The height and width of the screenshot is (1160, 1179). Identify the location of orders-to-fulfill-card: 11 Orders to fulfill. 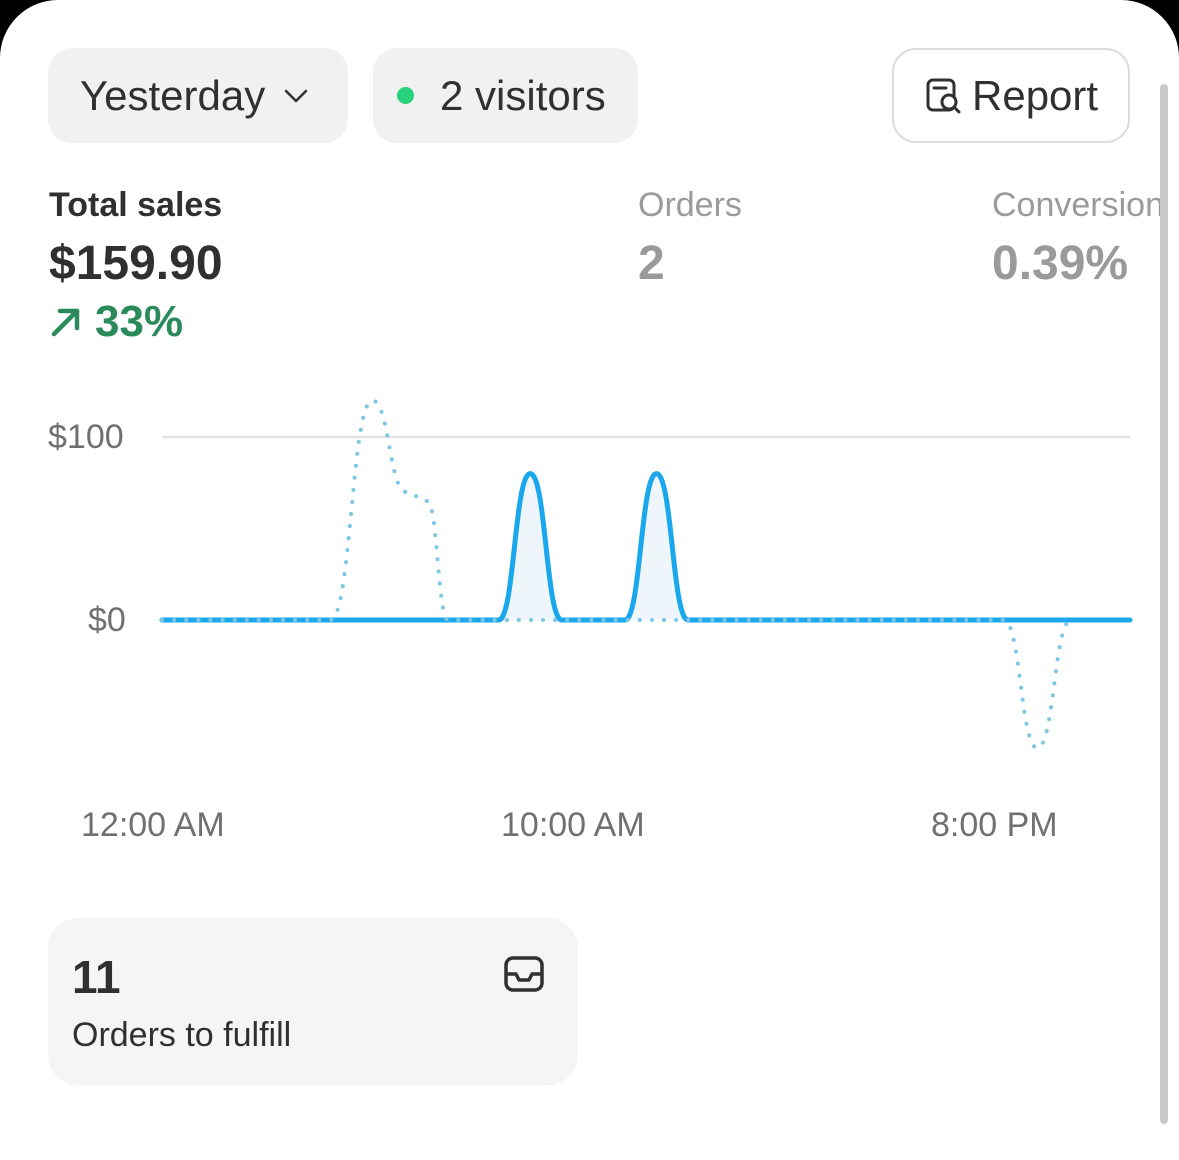
(313, 1001).